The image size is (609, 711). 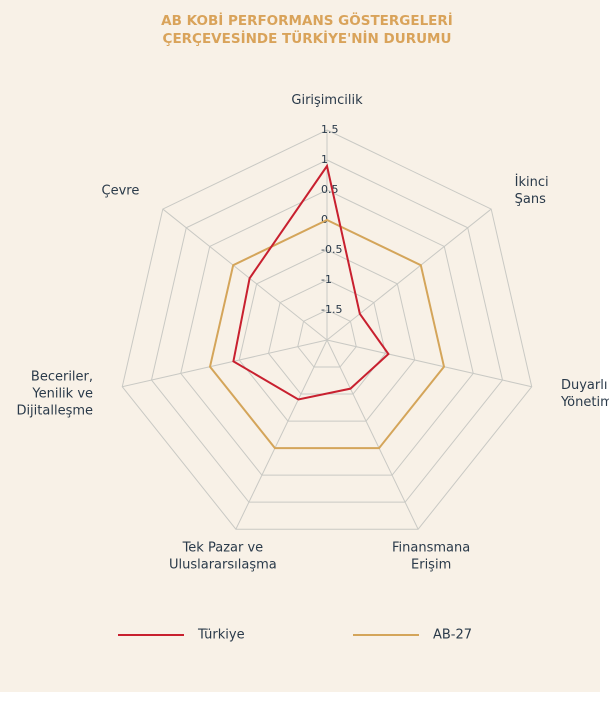 What do you see at coordinates (327, 100) in the screenshot?
I see `axis-label: Girişimcilik` at bounding box center [327, 100].